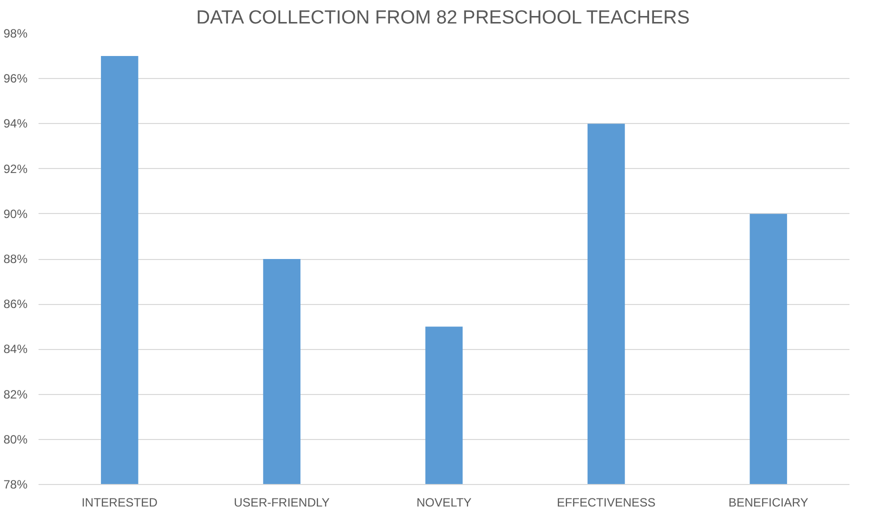 The image size is (869, 512). What do you see at coordinates (15, 213) in the screenshot?
I see `y-tick-label: 90%` at bounding box center [15, 213].